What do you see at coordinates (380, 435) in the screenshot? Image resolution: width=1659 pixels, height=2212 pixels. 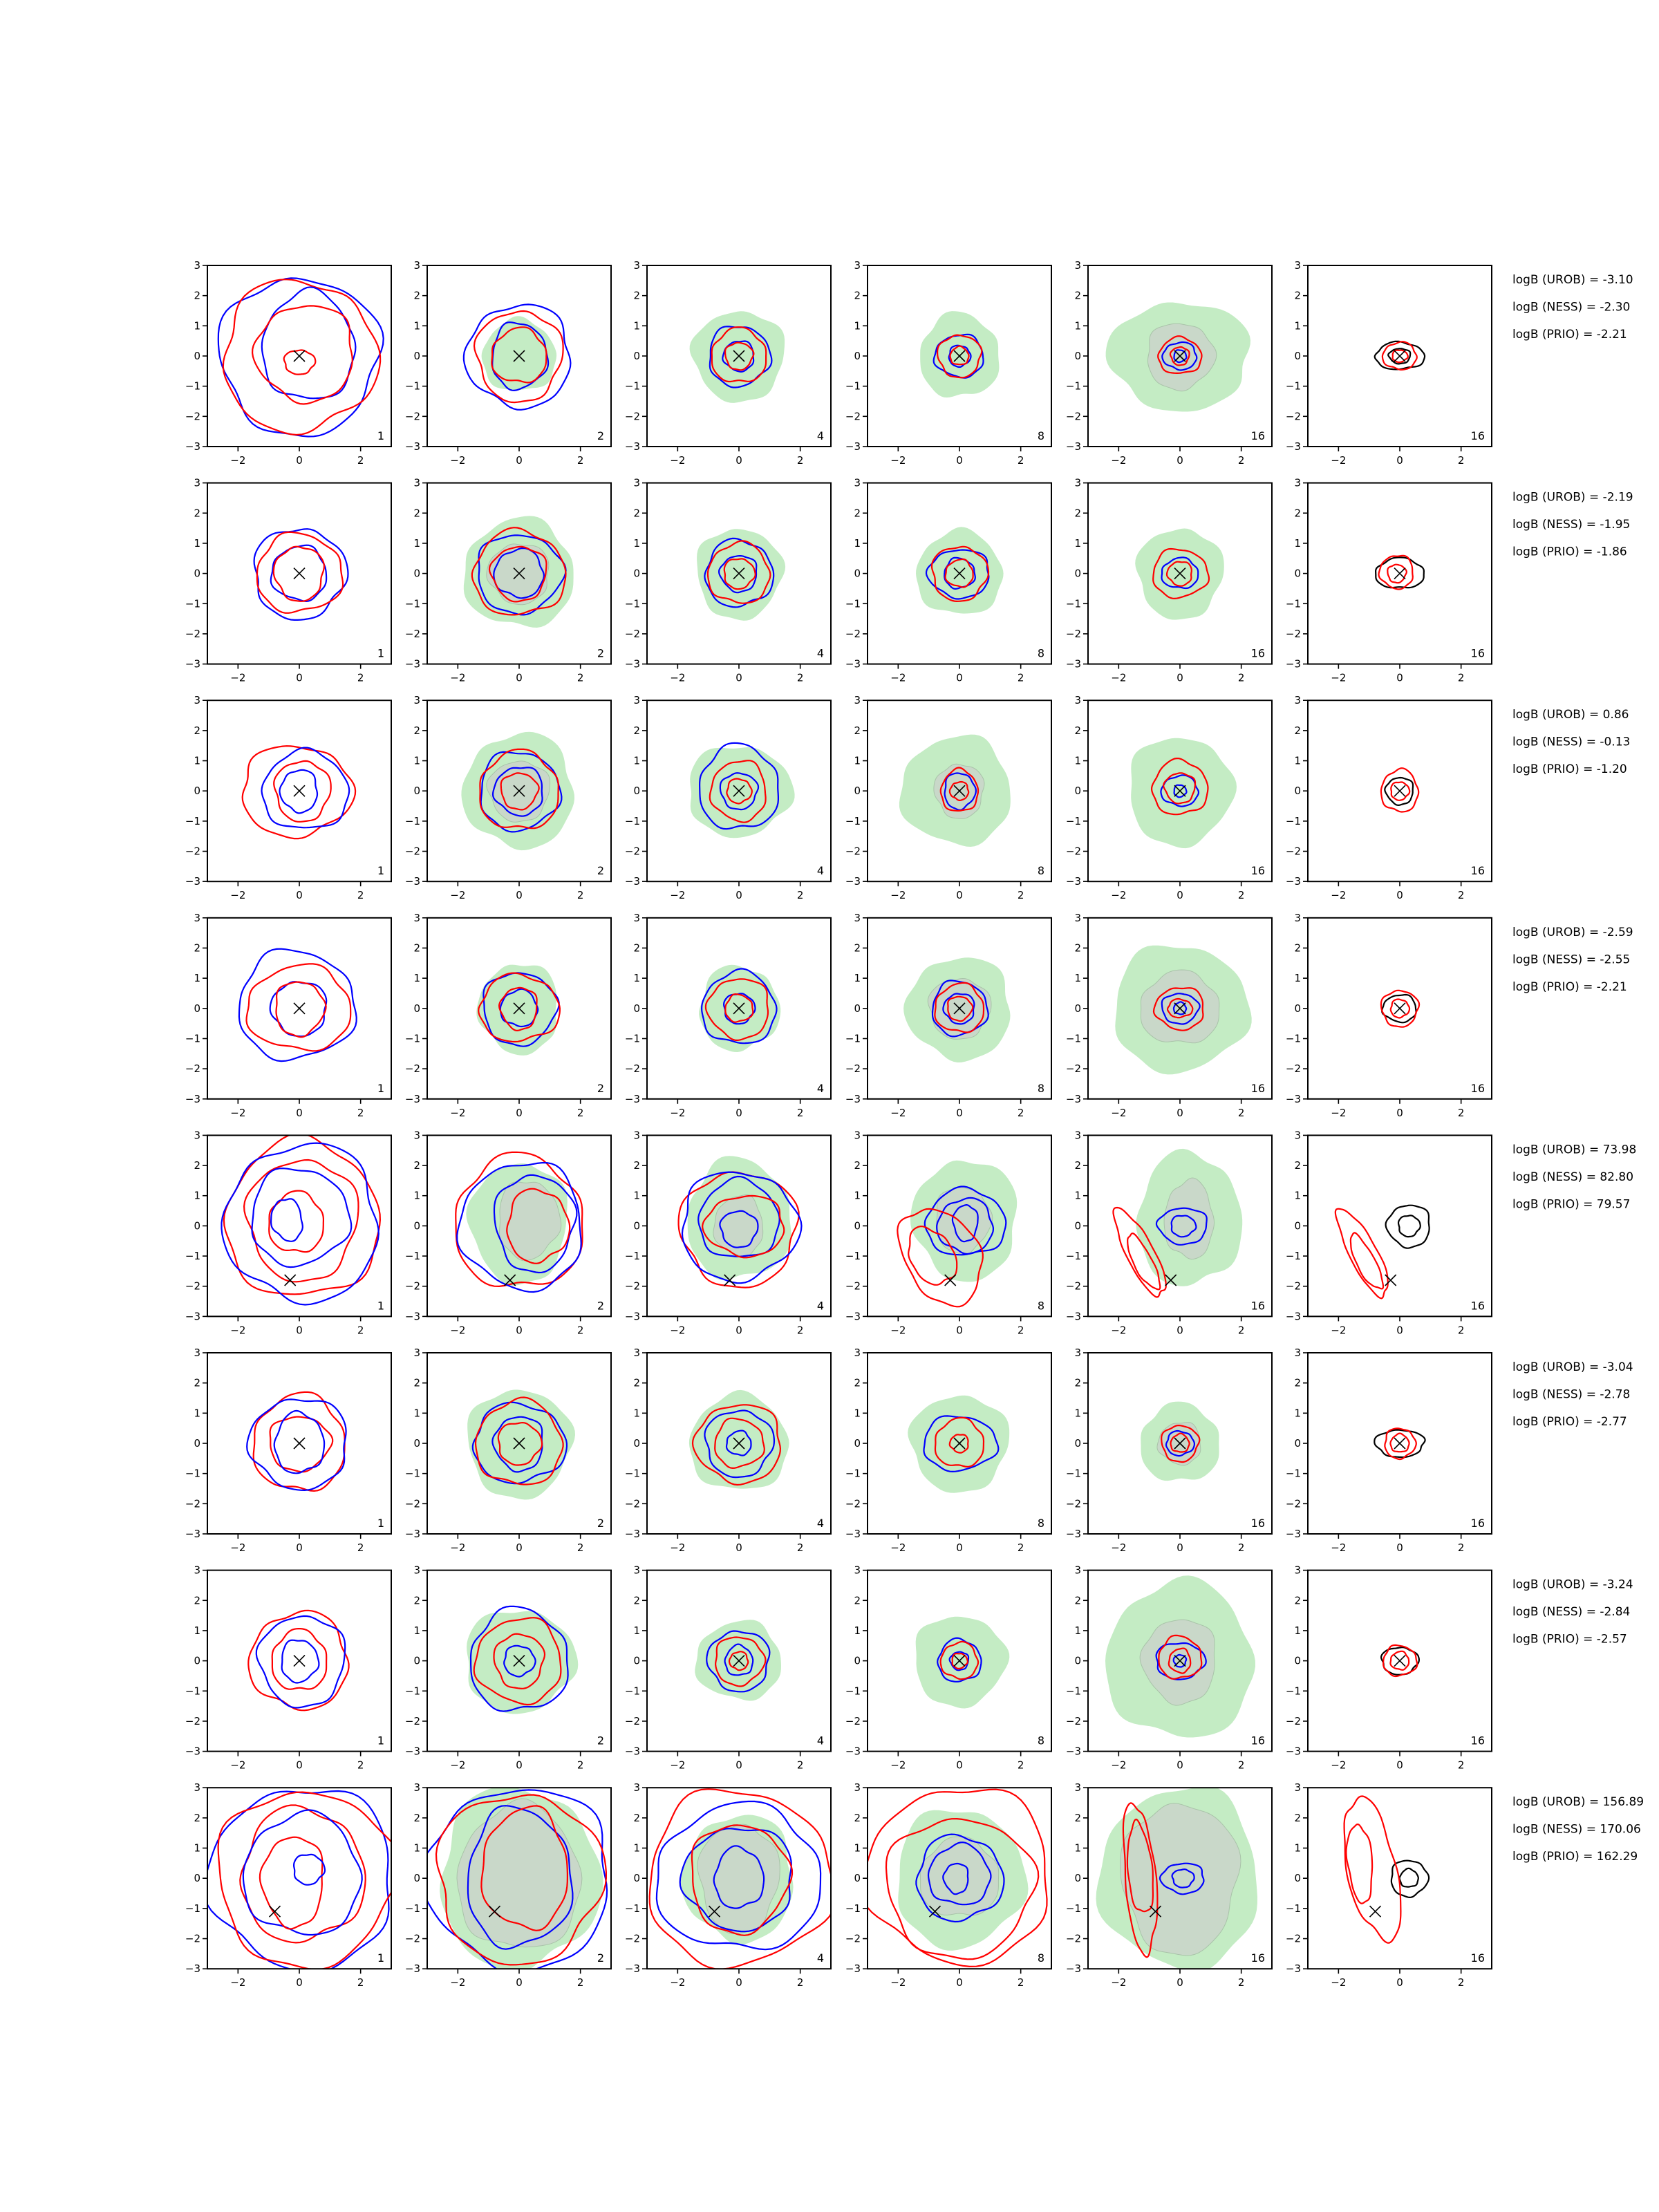 I see `panel-sample-label: 1` at bounding box center [380, 435].